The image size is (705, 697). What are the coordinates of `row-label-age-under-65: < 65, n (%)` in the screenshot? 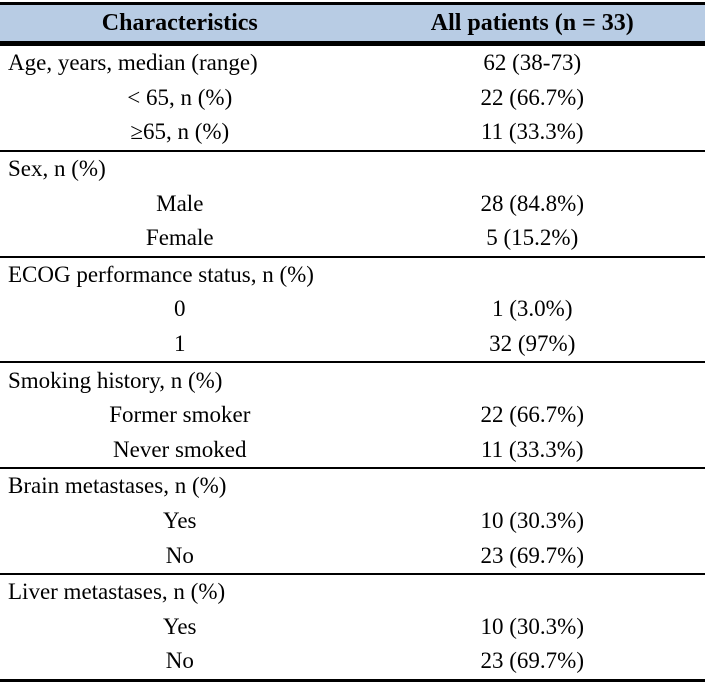 It's located at (180, 97).